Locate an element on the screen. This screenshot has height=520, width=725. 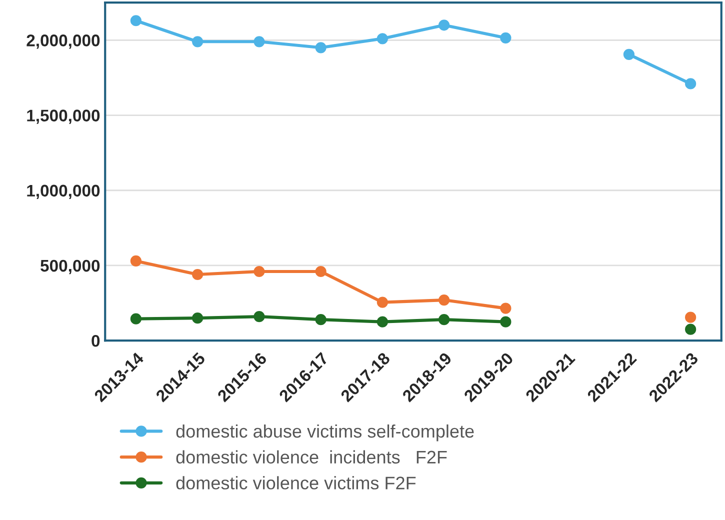
y-tick-label: 1,500,000 is located at coordinates (63, 117).